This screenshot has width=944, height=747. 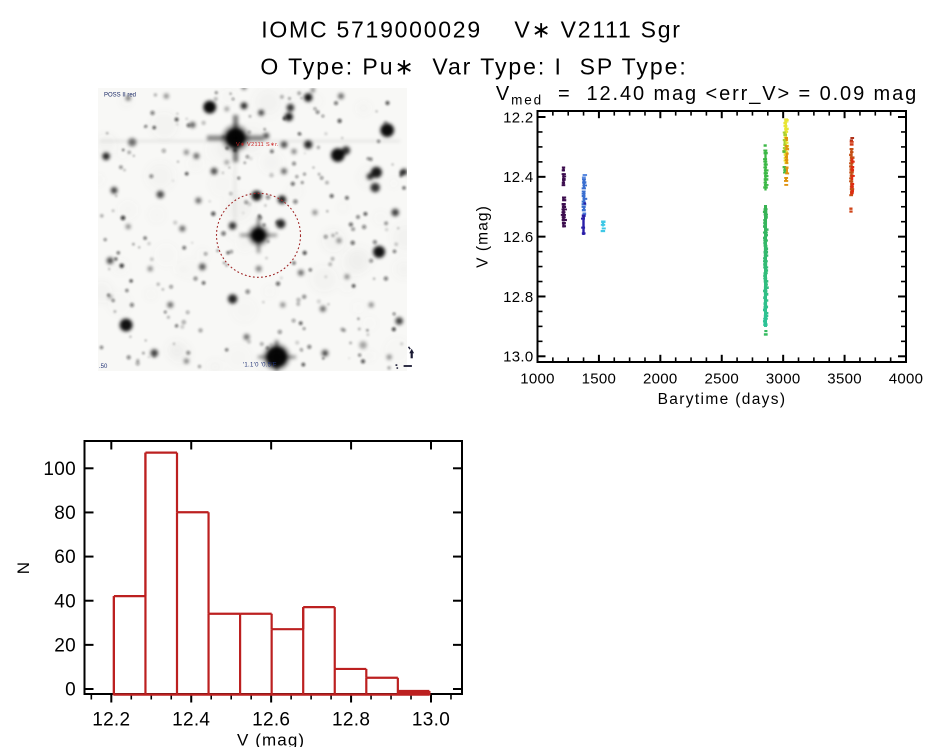 What do you see at coordinates (70, 690) in the screenshot?
I see `svg-text: 0` at bounding box center [70, 690].